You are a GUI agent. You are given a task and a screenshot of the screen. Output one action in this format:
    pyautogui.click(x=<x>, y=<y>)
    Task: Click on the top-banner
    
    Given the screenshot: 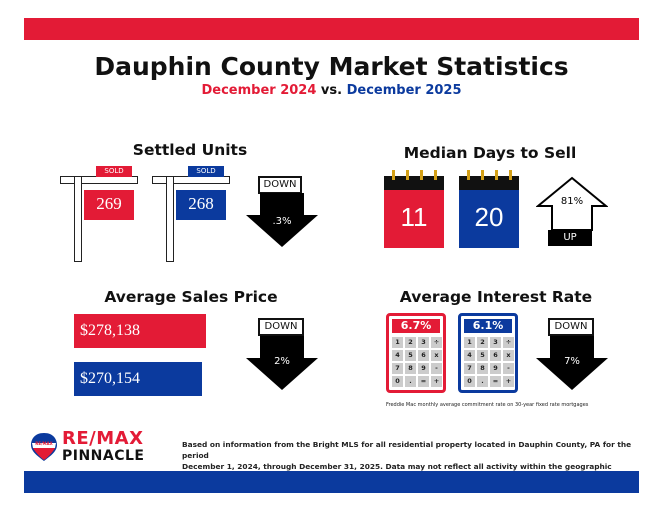 What is the action you would take?
    pyautogui.click(x=331, y=29)
    